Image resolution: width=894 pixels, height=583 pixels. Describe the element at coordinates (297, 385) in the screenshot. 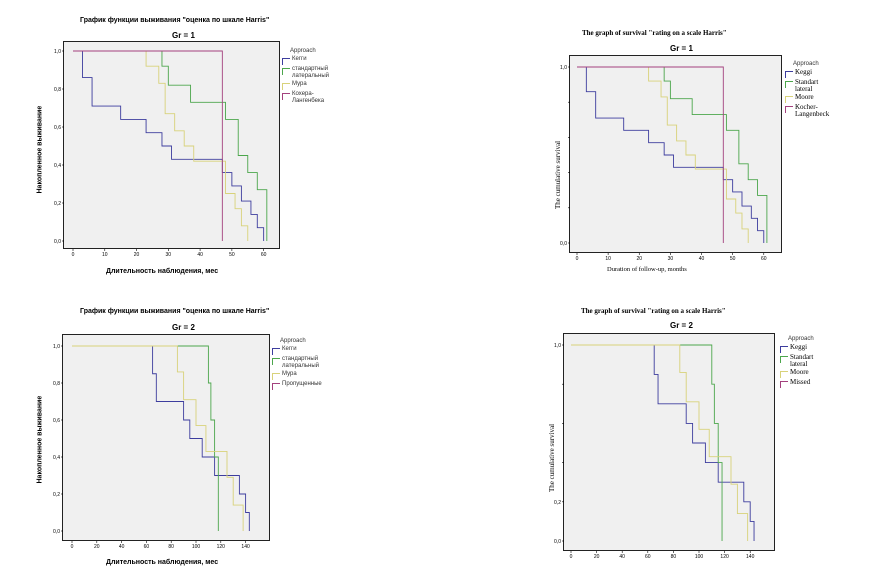

I see `legend-item: Пропущенные` at that location.